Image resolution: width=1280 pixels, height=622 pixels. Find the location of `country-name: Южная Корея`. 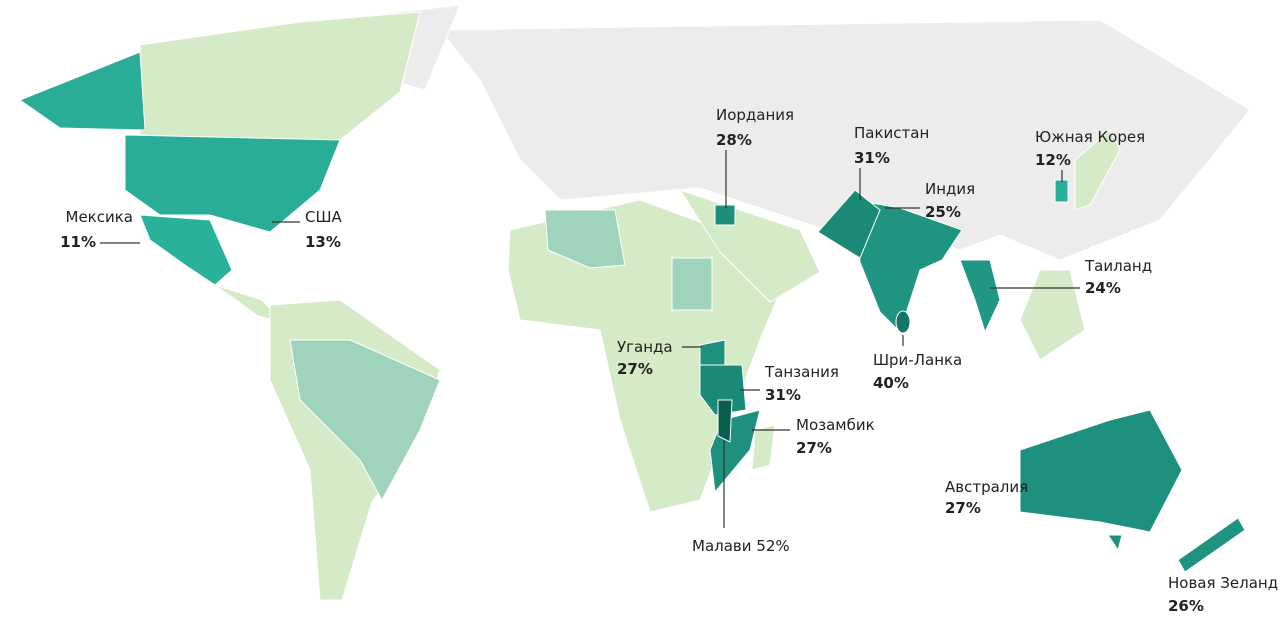

country-name: Южная Корея is located at coordinates (1090, 137).